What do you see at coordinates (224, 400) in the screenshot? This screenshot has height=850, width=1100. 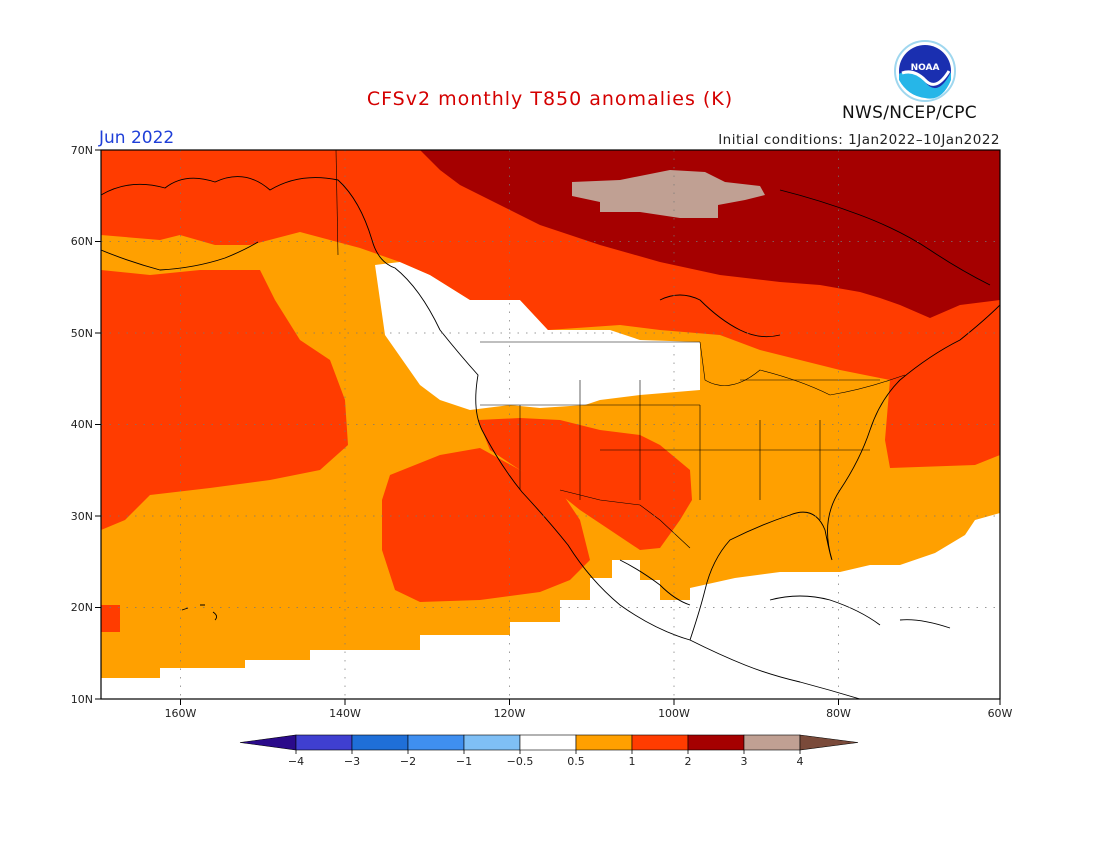 I see `band-1-2-pacific` at bounding box center [224, 400].